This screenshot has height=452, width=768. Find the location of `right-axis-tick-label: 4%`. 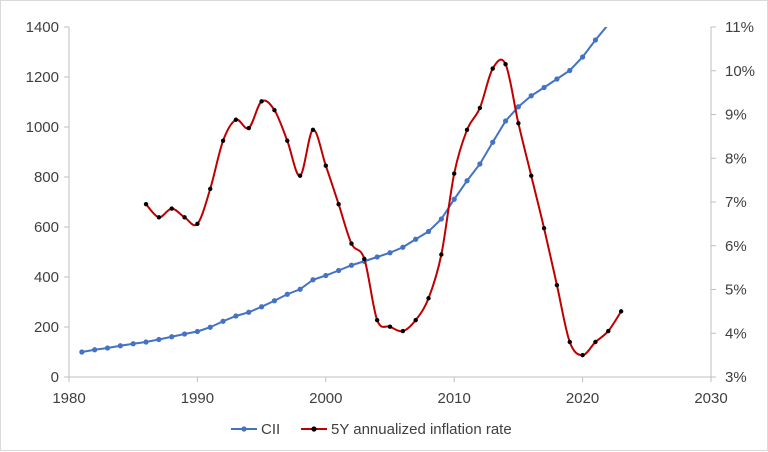

right-axis-tick-label: 4% is located at coordinates (736, 333).